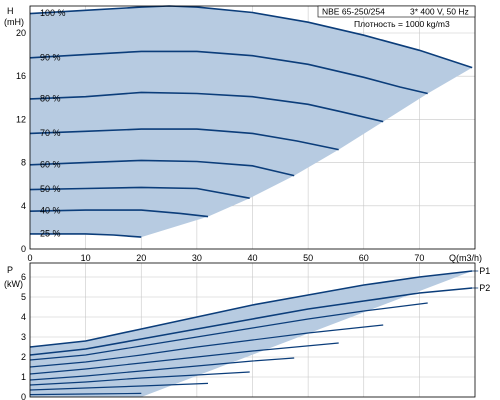  Describe the element at coordinates (50, 98) in the screenshot. I see `head-curve-label: 80 %` at that location.